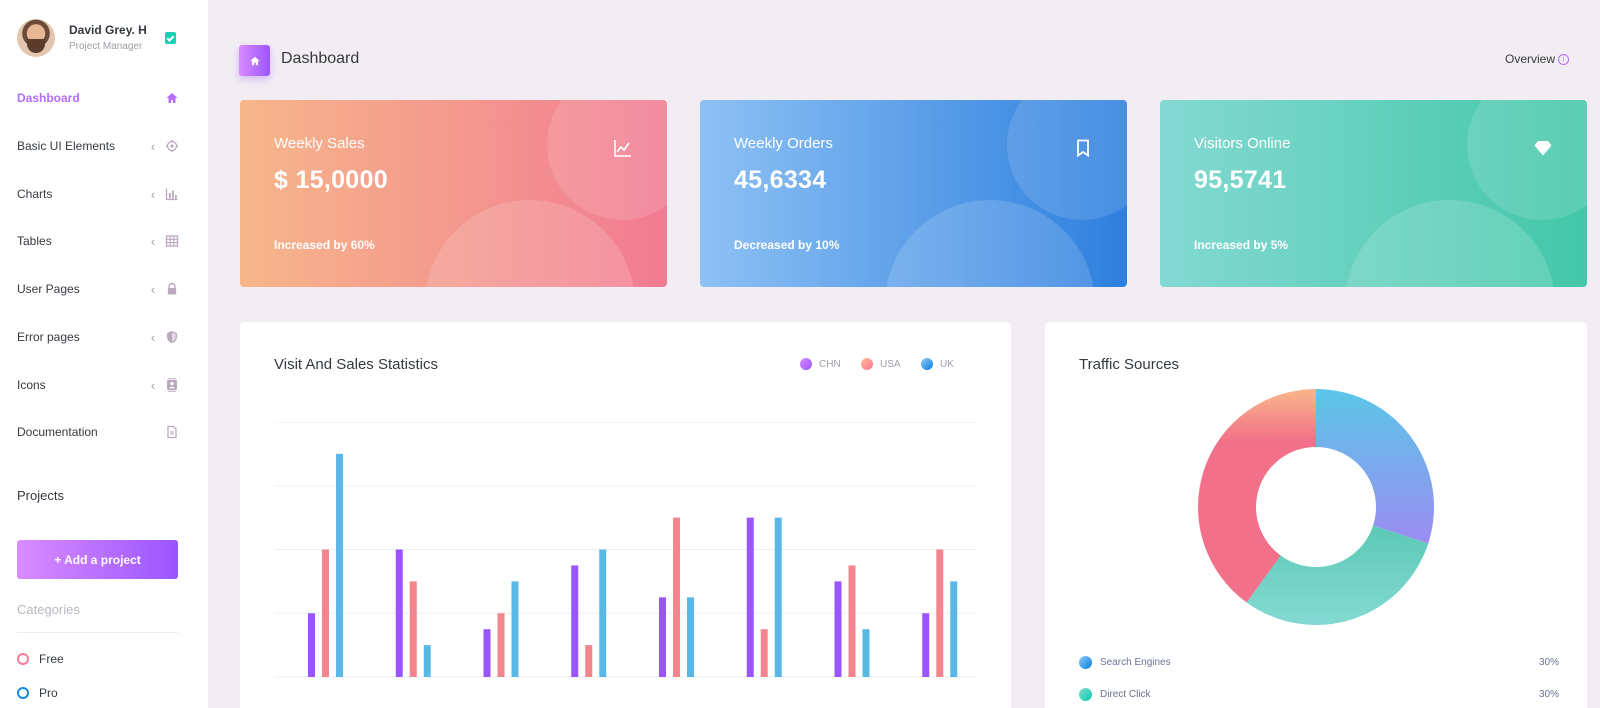 This screenshot has height=708, width=1600. What do you see at coordinates (98, 241) in the screenshot?
I see `sidebar-item-tables: Tables ‹` at bounding box center [98, 241].